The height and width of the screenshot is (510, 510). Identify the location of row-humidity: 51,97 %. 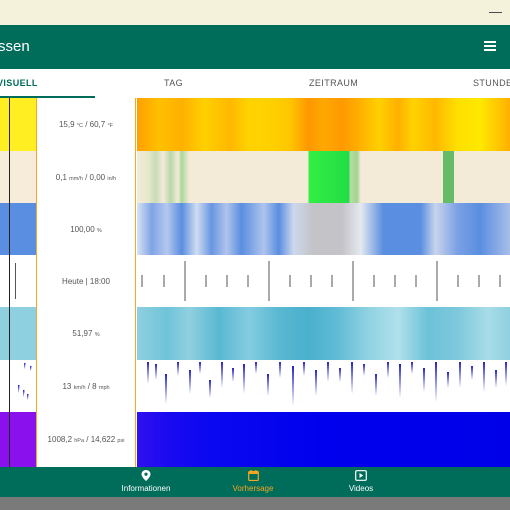
(255, 333).